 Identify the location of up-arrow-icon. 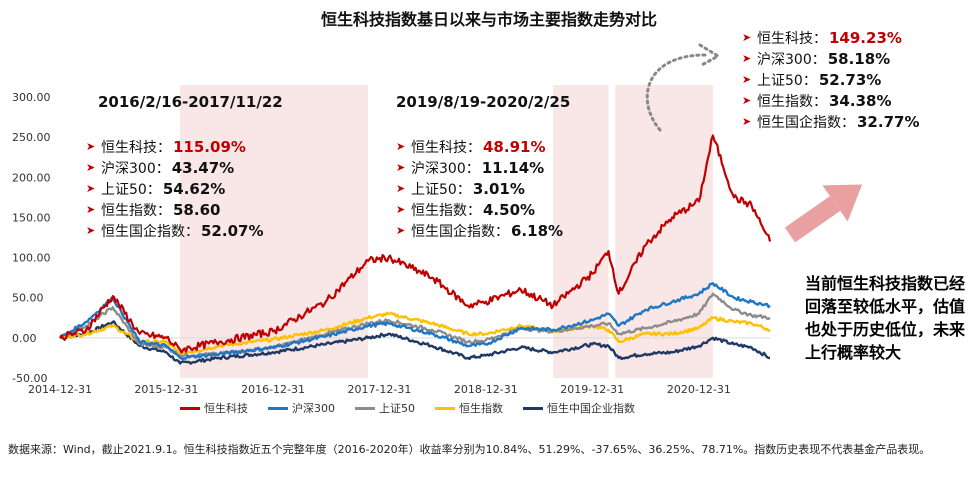
(823, 213).